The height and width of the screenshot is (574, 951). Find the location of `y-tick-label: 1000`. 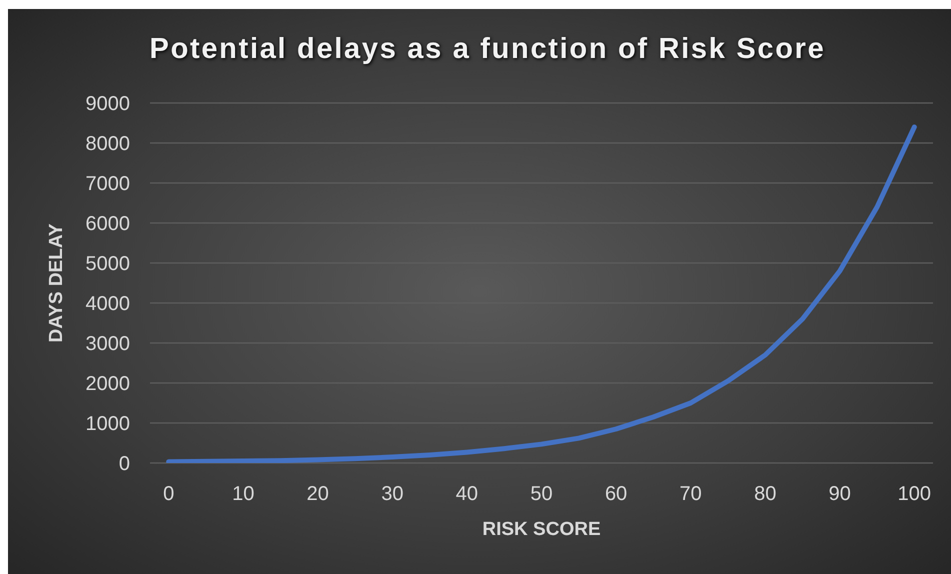

y-tick-label: 1000 is located at coordinates (108, 424).